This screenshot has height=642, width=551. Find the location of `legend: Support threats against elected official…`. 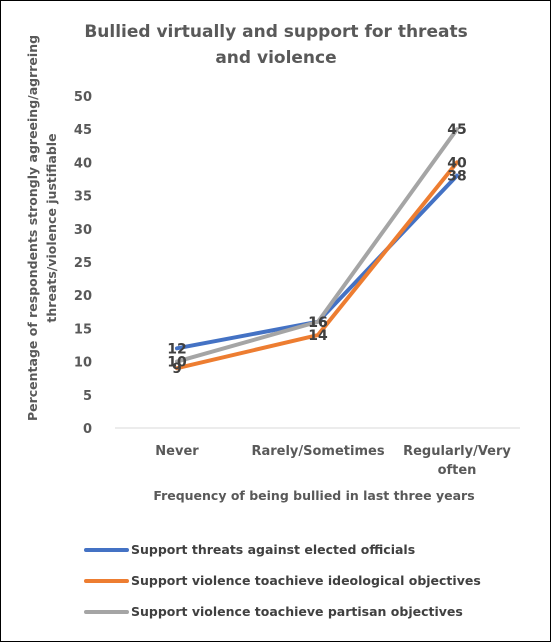

legend: Support threats against elected official… is located at coordinates (282, 580).